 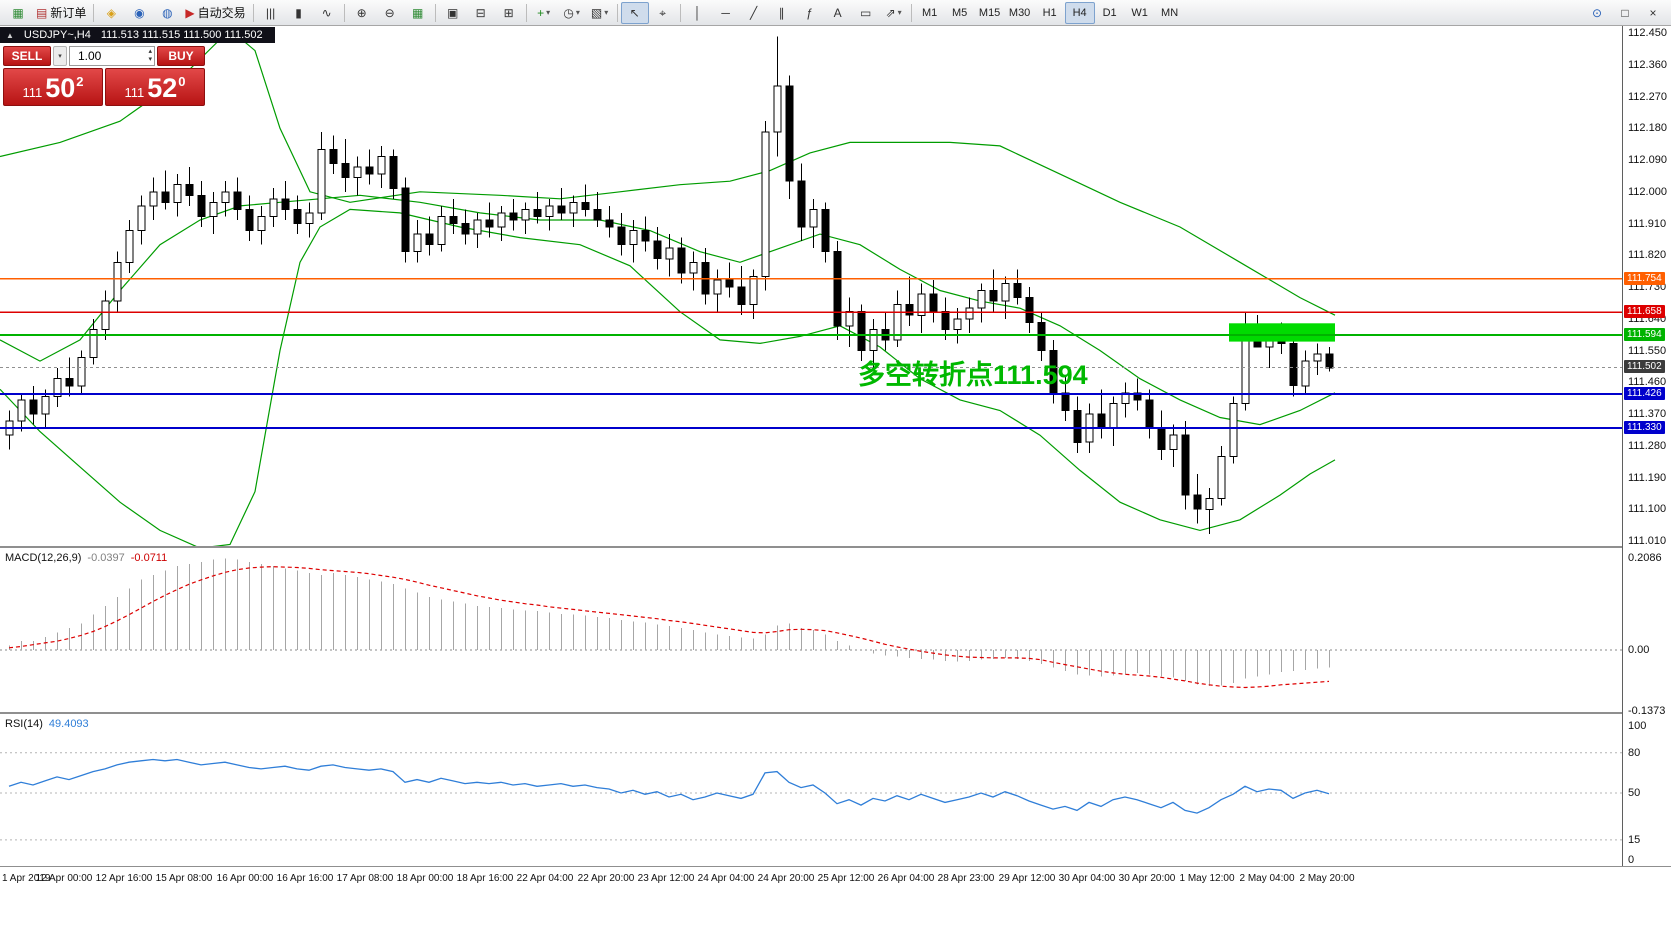 What do you see at coordinates (1639, 650) in the screenshot?
I see `macd-tick-label: 0.00` at bounding box center [1639, 650].